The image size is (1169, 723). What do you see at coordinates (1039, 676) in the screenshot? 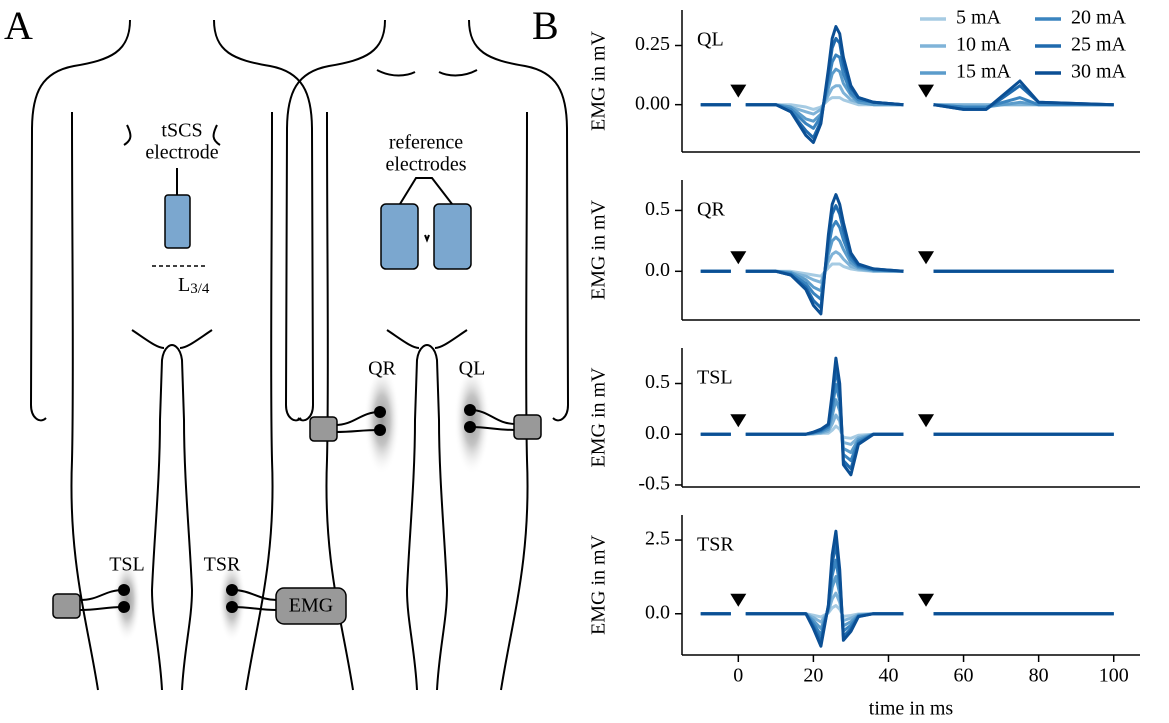
I see `x-tick-label: 80` at bounding box center [1039, 676].